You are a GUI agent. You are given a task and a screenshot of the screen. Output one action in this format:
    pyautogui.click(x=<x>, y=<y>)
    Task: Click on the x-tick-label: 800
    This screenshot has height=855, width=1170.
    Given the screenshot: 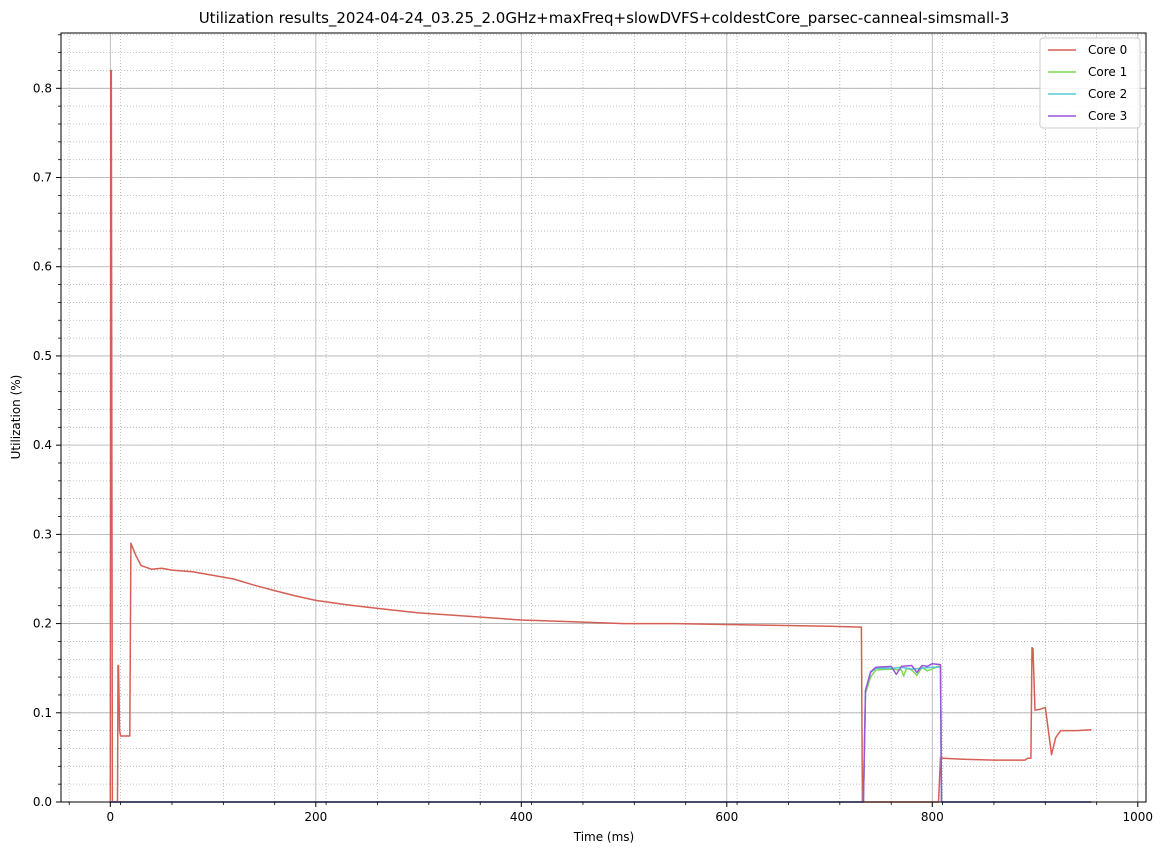 What is the action you would take?
    pyautogui.click(x=932, y=817)
    